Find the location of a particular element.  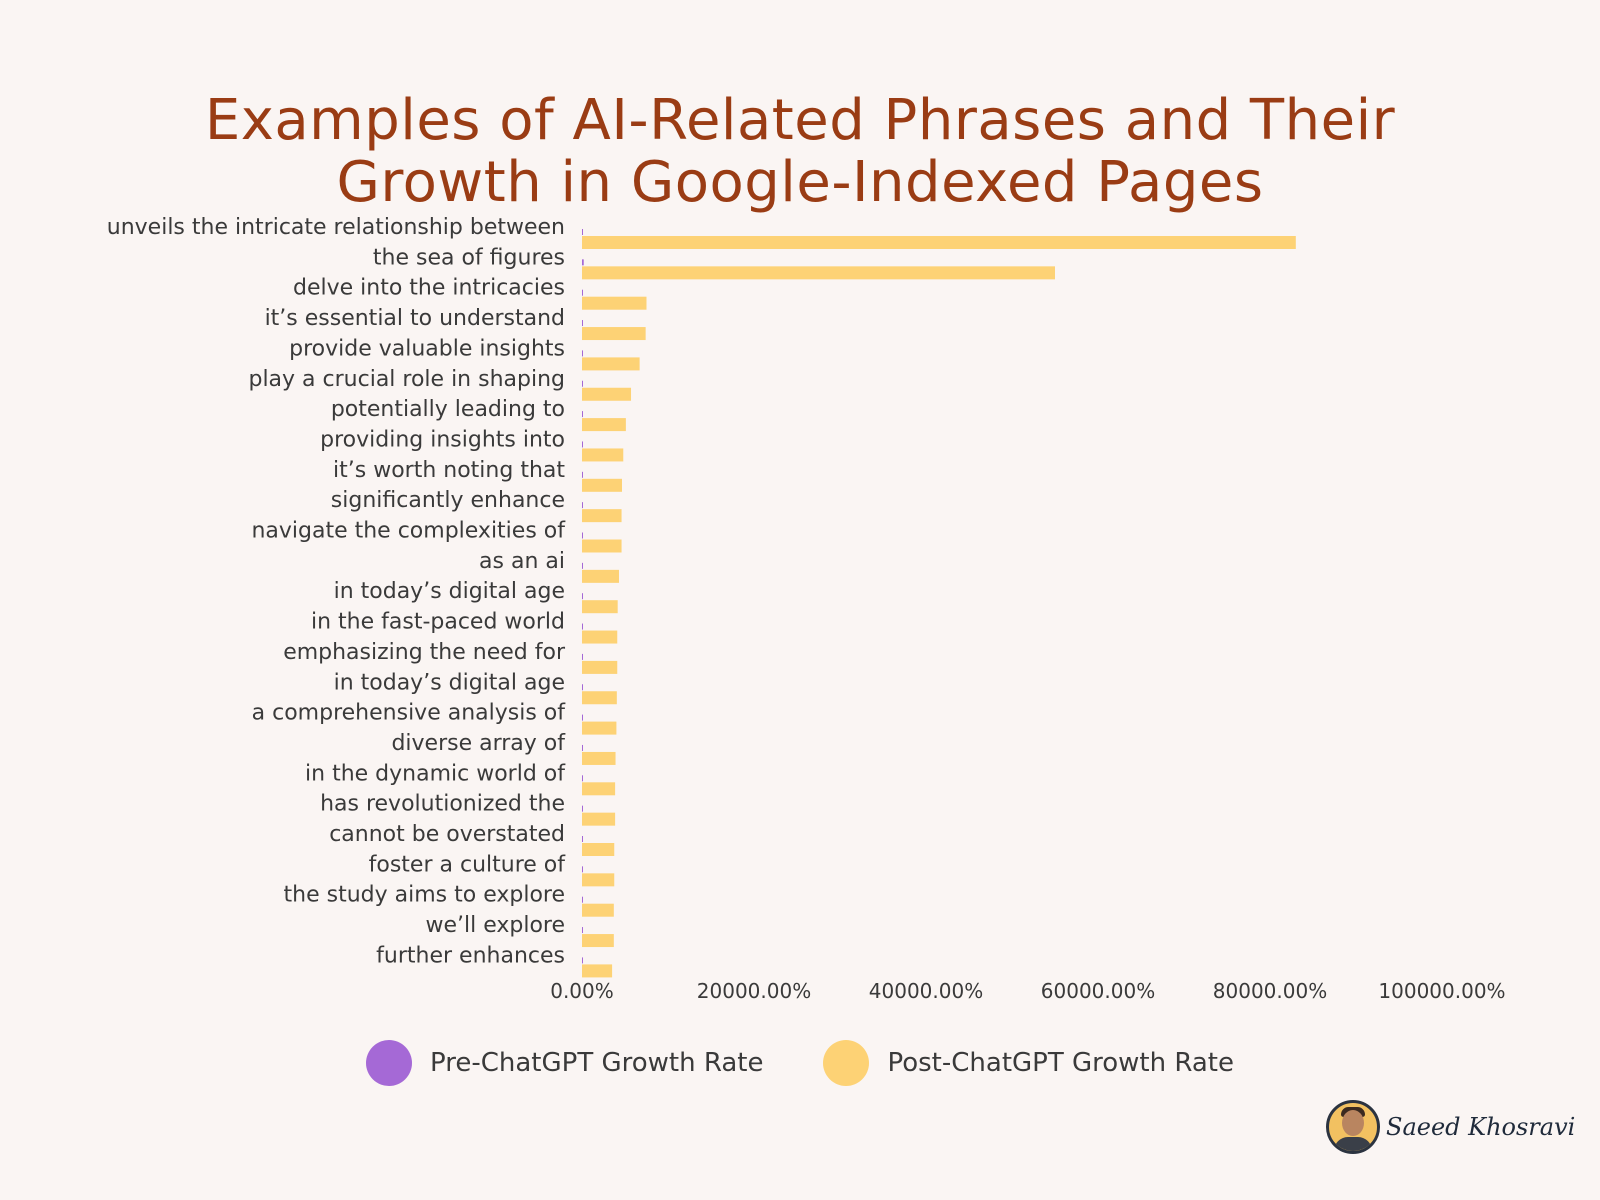

category-label: emphasizing the need for is located at coordinates (424, 652).